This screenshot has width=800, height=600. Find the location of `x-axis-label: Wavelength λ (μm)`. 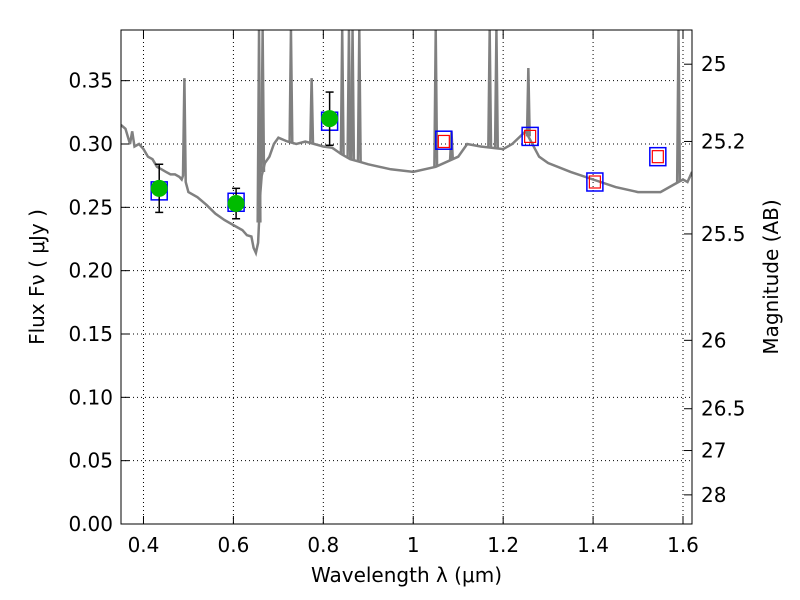

x-axis-label: Wavelength λ (μm) is located at coordinates (406, 575).